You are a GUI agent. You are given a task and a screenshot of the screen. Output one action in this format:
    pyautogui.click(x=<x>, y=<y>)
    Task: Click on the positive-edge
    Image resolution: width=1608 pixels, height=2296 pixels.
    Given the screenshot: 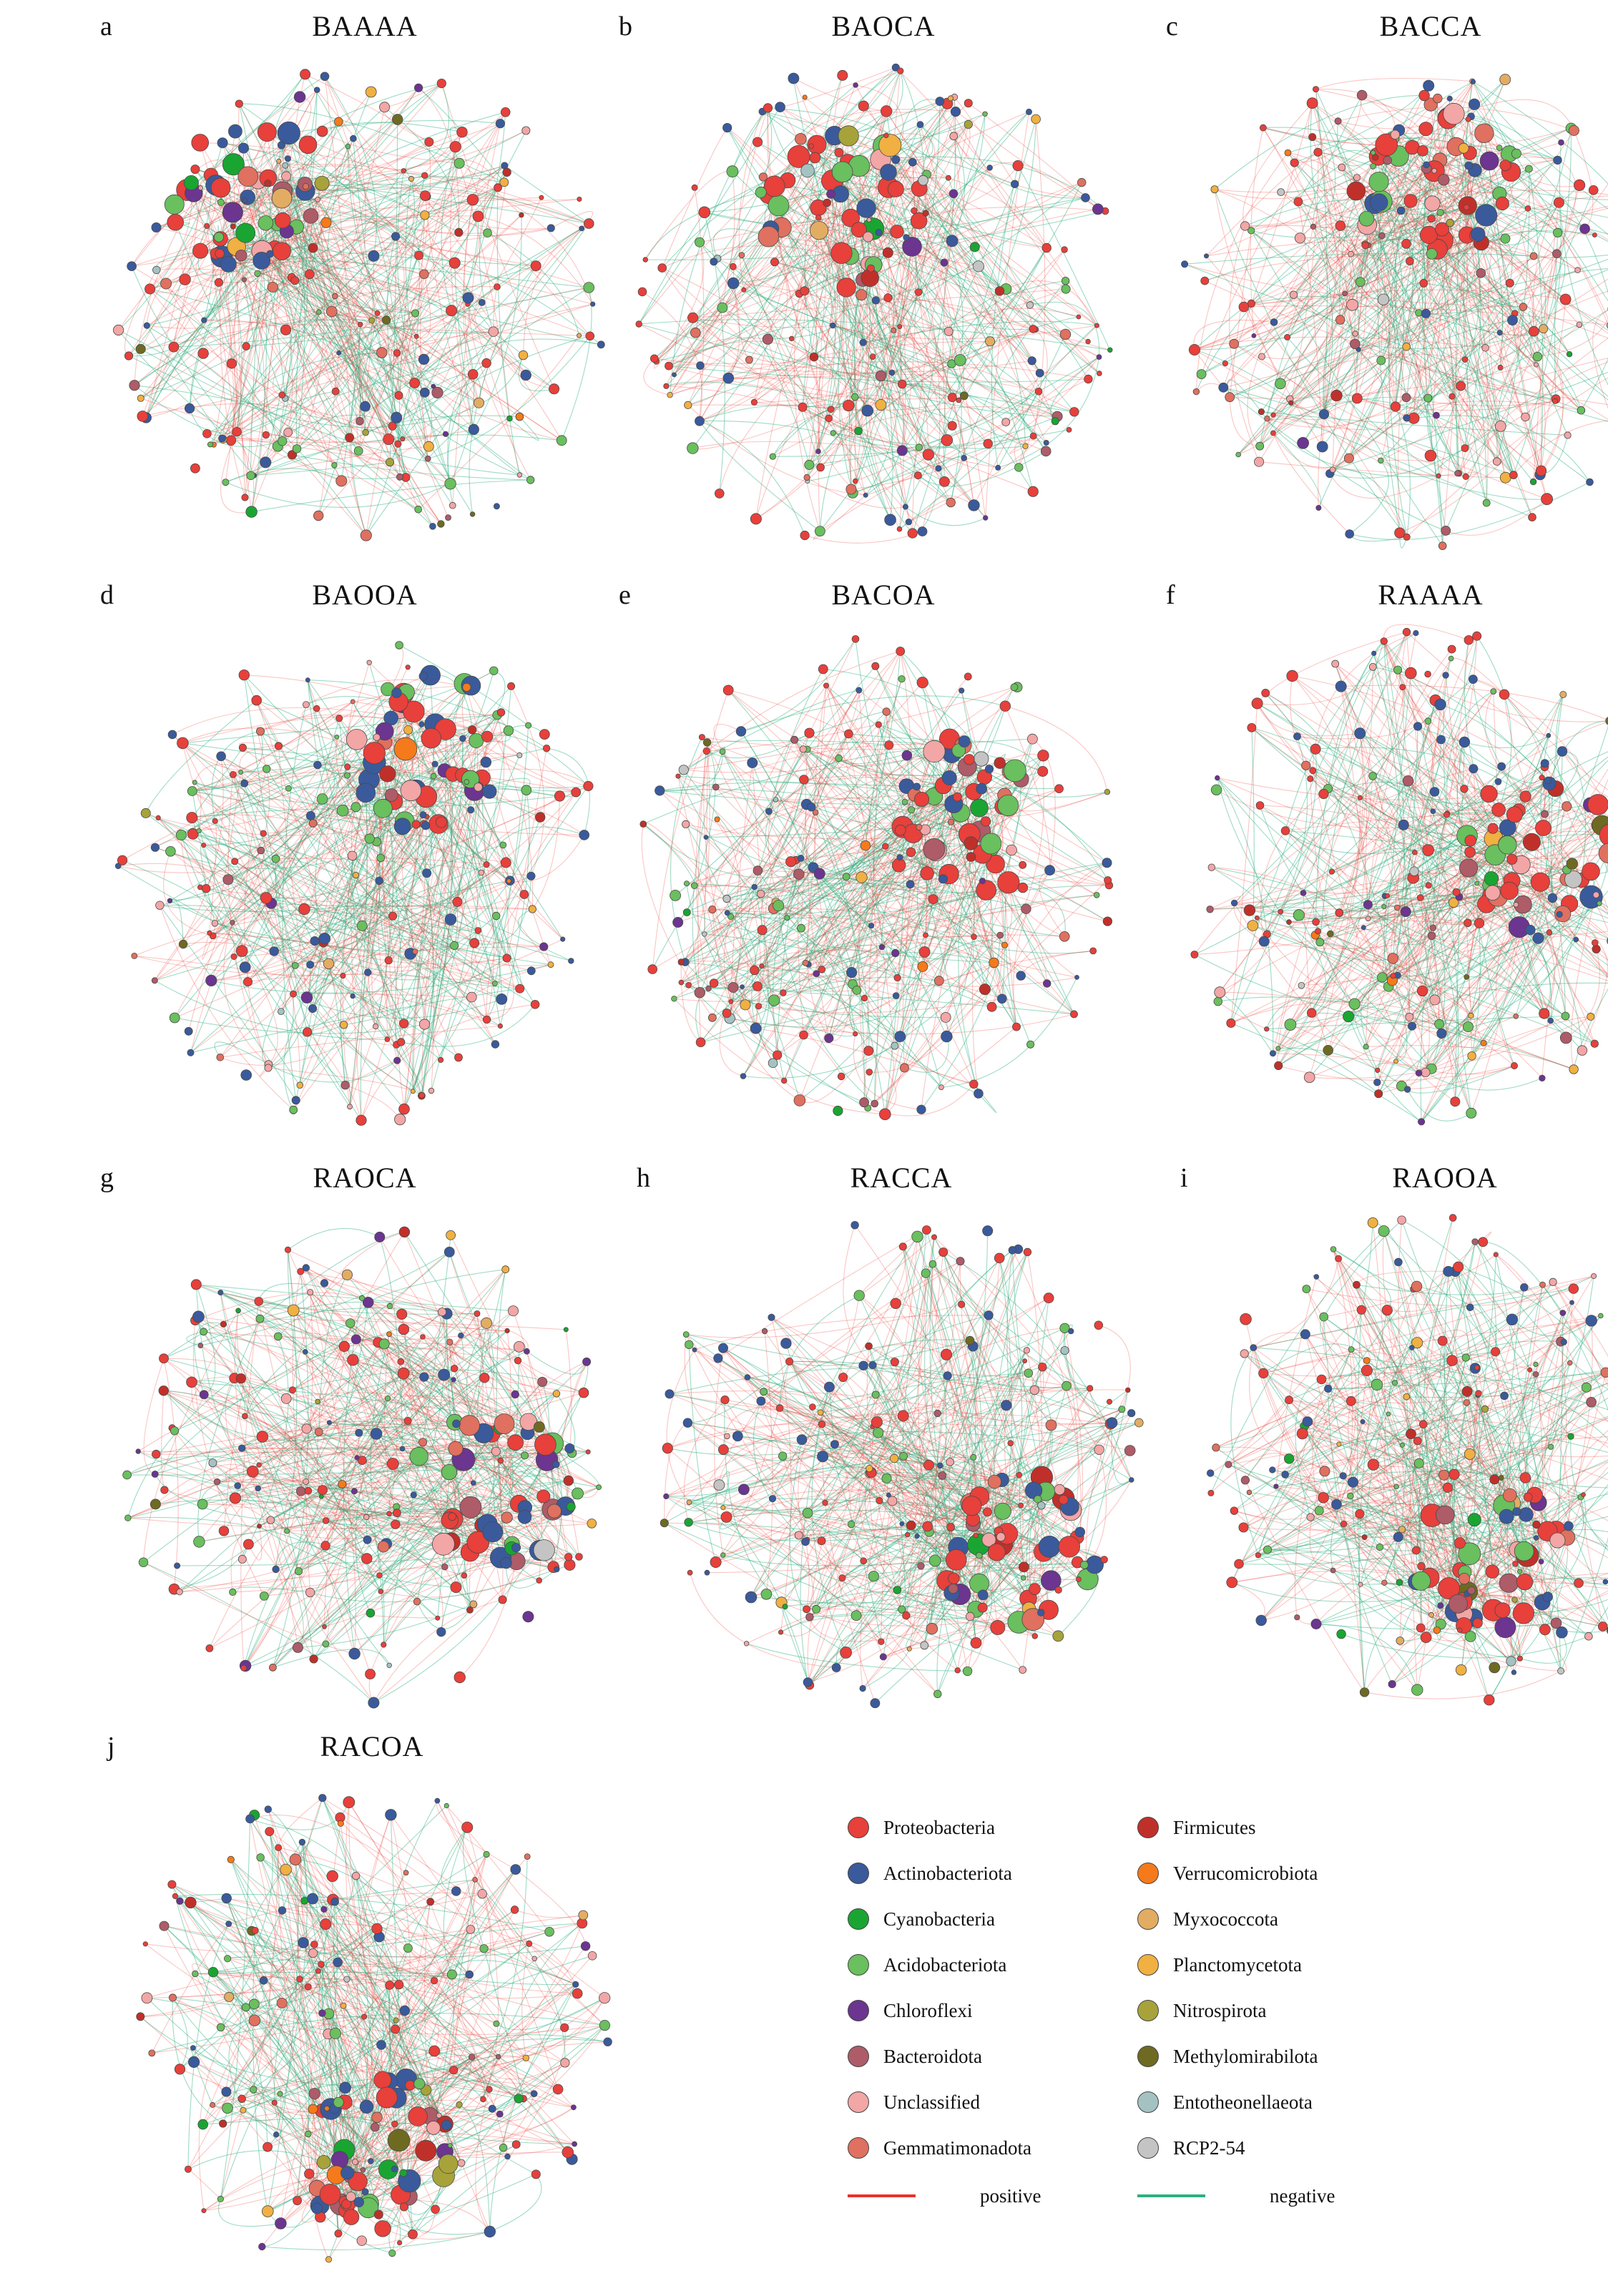 What is the action you would take?
    pyautogui.click(x=1242, y=1015)
    